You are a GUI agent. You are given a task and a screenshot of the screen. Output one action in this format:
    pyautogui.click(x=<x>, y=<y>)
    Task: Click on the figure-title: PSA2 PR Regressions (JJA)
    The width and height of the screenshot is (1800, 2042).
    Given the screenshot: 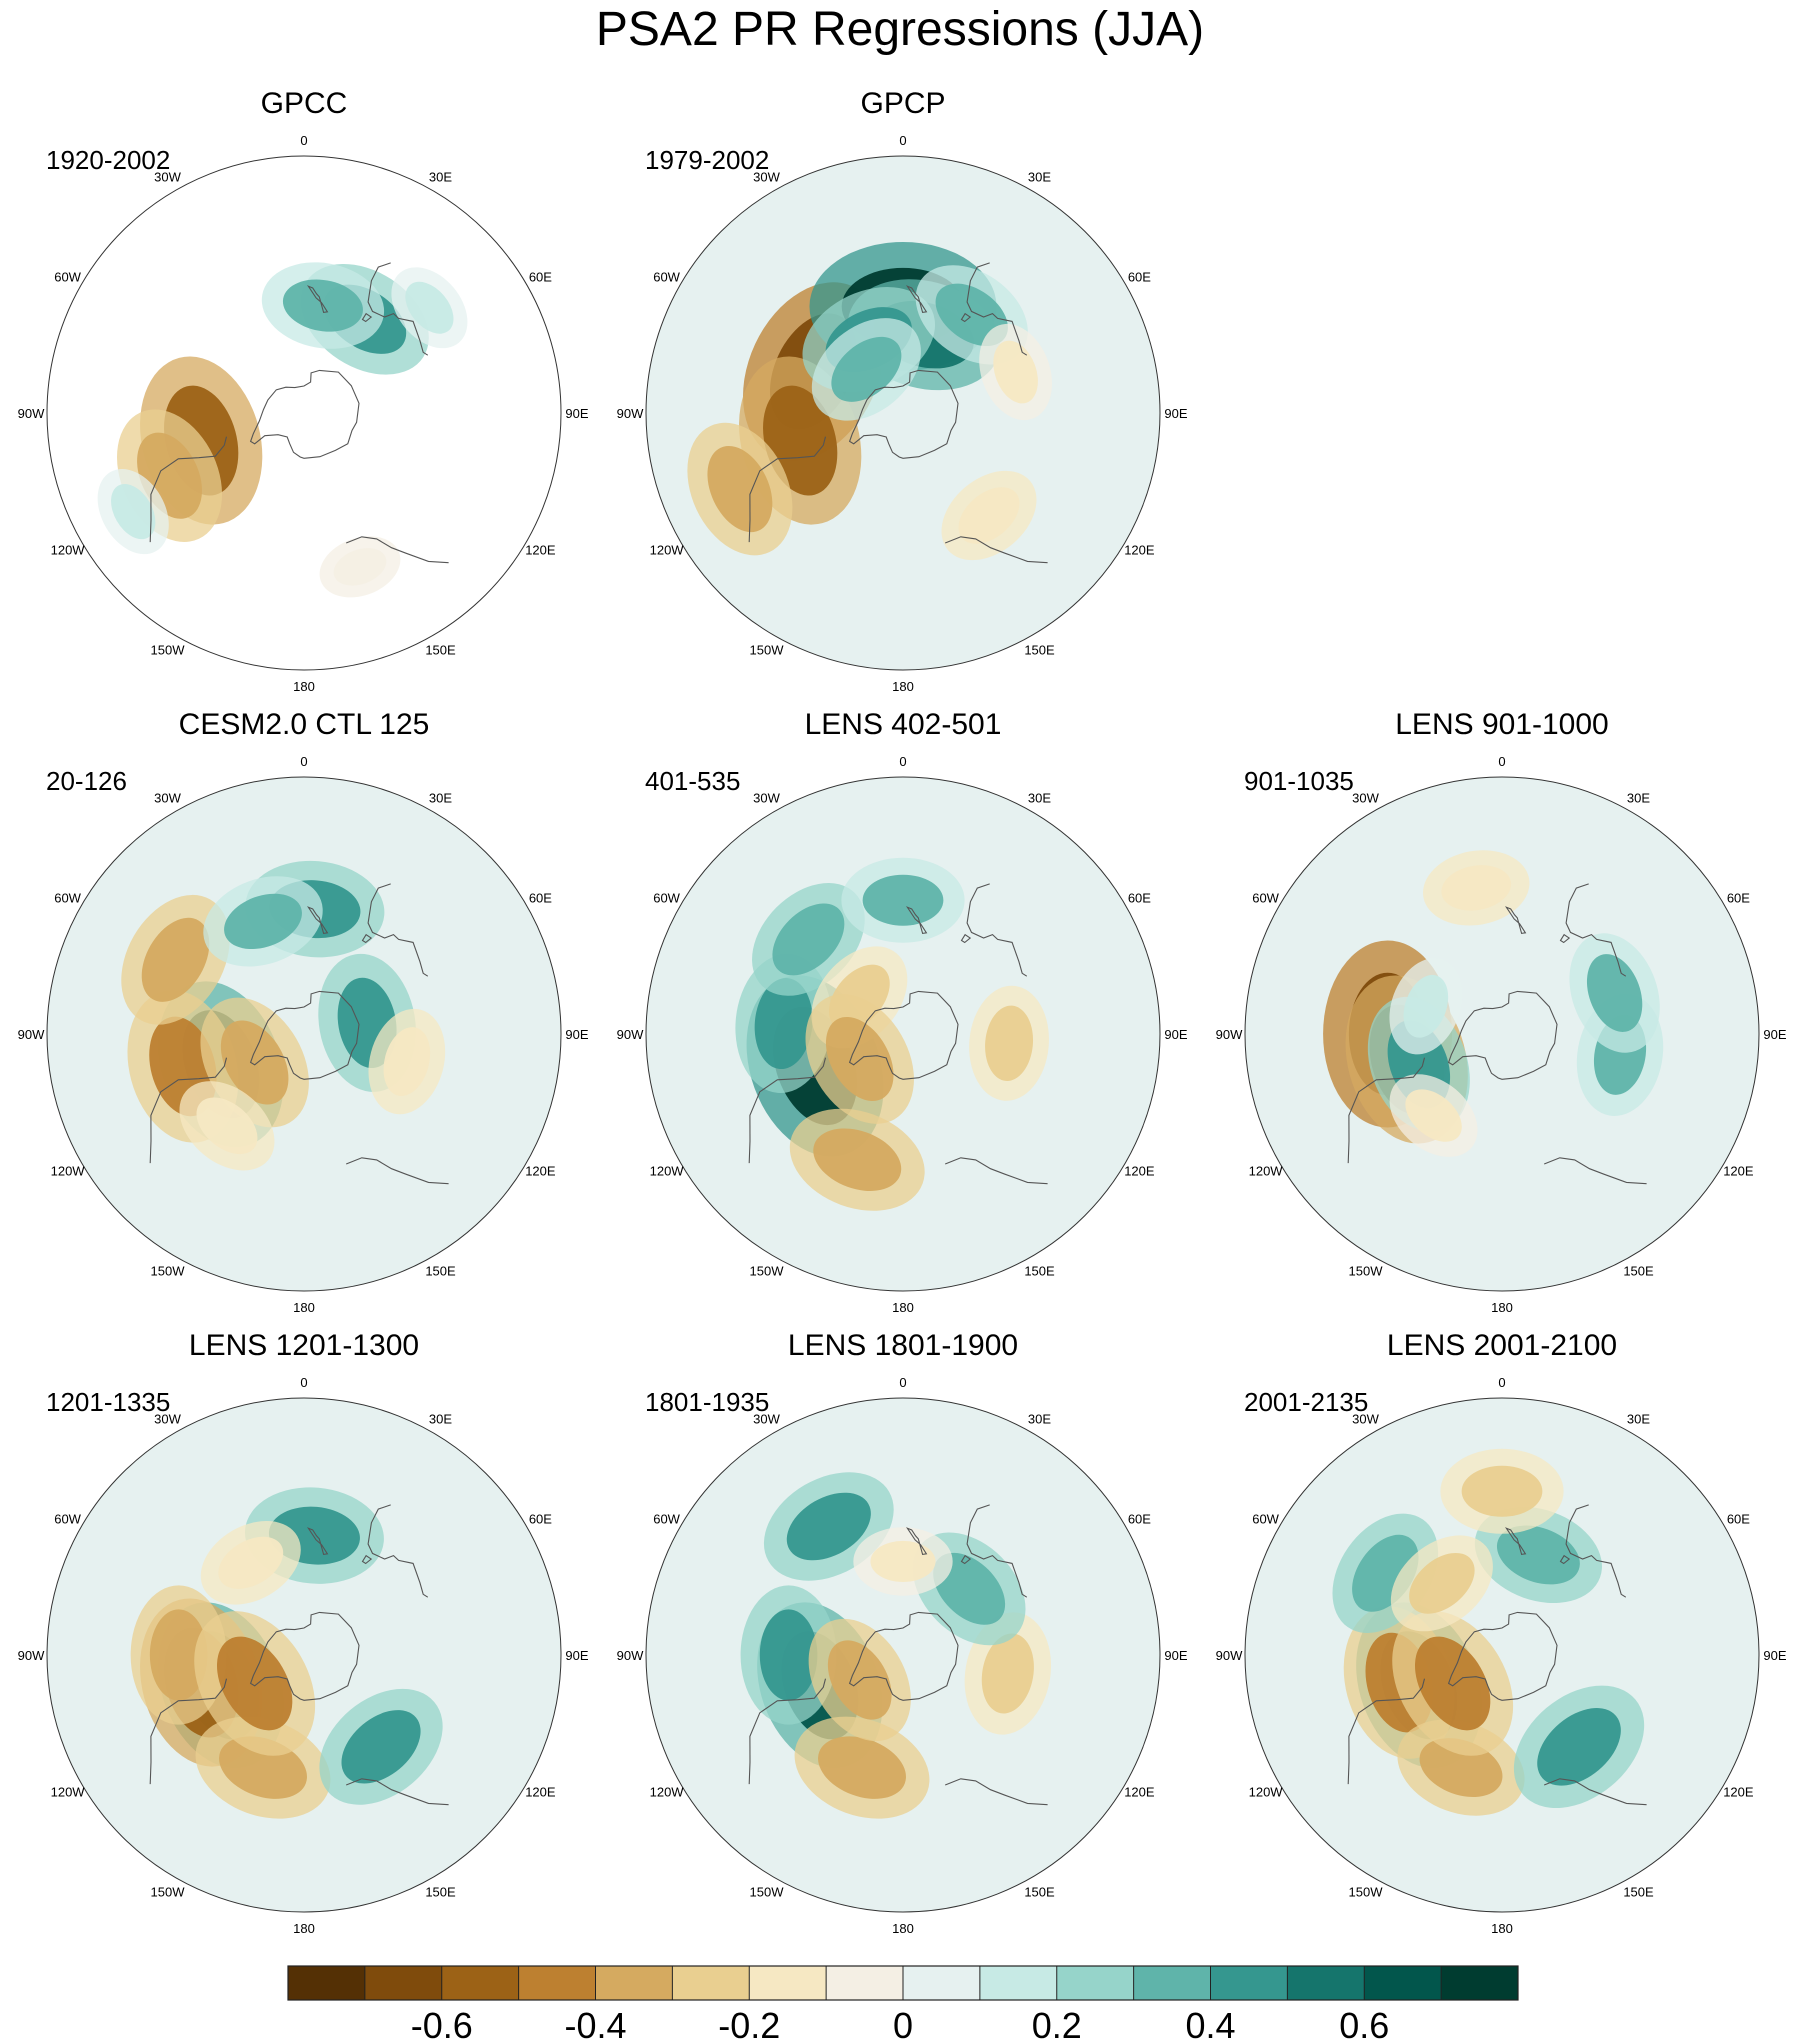 What is the action you would take?
    pyautogui.click(x=900, y=29)
    